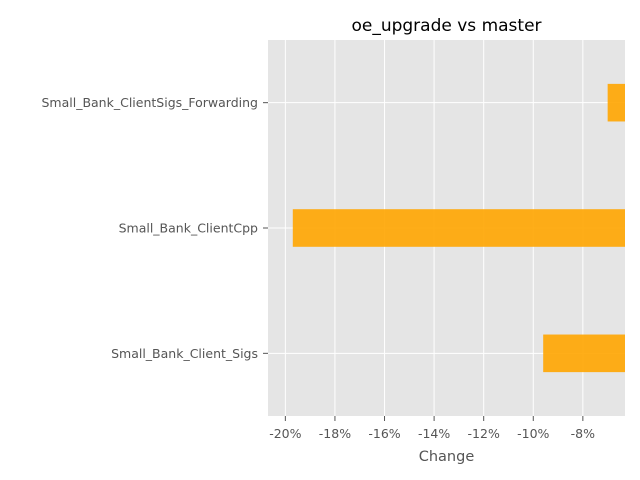 The width and height of the screenshot is (640, 480). I want to click on x-axis-label: Change, so click(447, 457).